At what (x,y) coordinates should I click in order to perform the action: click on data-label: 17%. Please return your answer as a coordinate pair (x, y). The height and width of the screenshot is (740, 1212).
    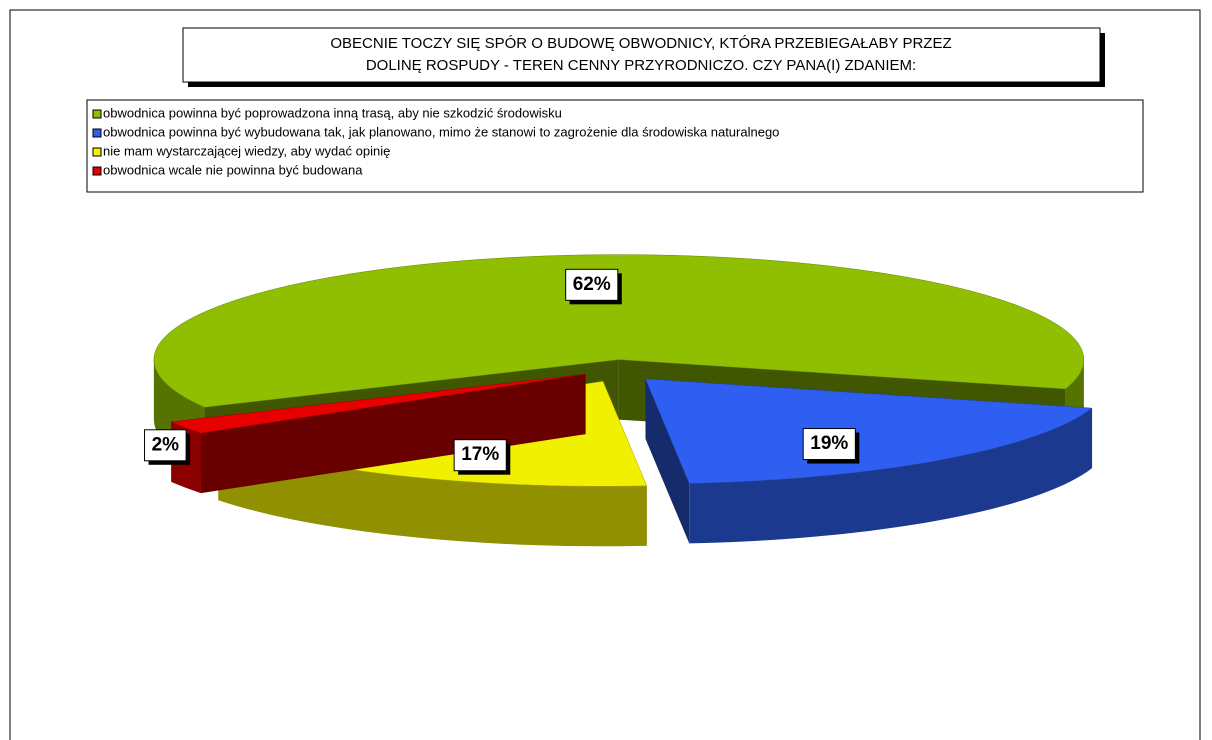
    Looking at the image, I should click on (480, 454).